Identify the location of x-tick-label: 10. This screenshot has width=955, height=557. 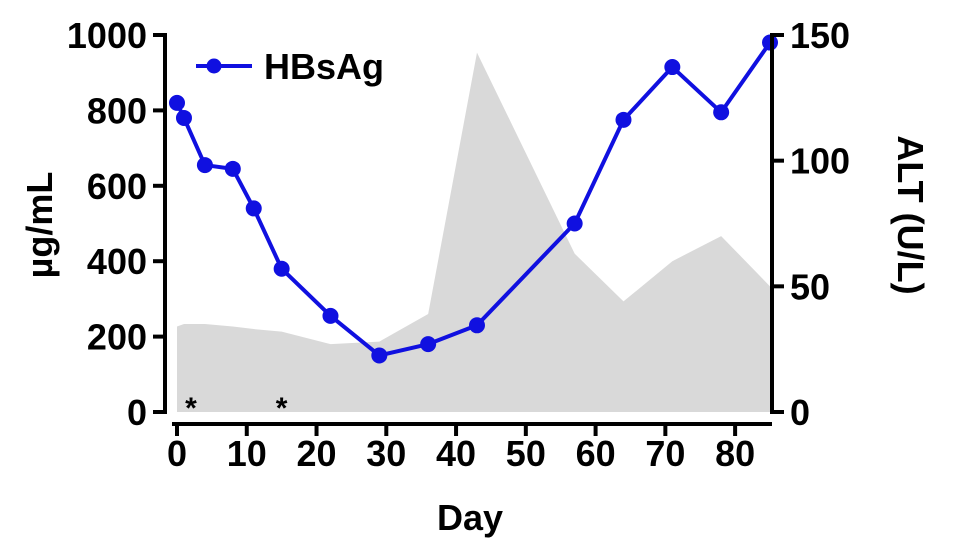
(247, 453).